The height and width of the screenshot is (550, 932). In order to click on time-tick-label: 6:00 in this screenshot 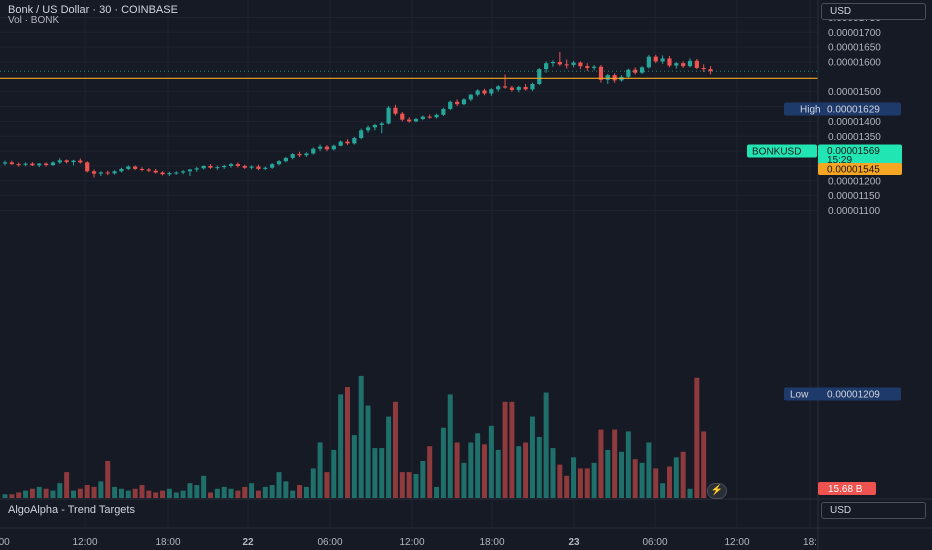, I will do `click(5, 542)`.